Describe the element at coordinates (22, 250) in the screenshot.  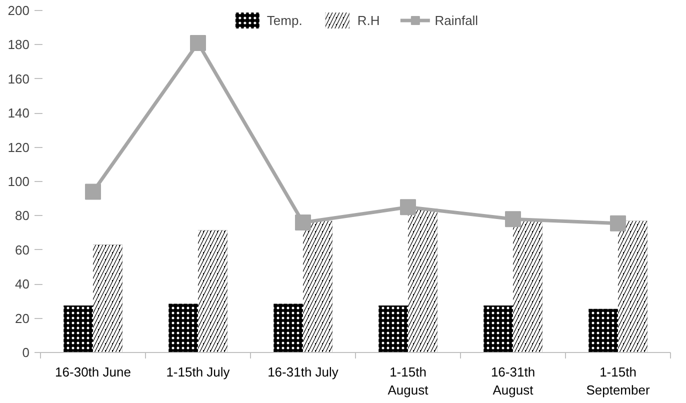
I see `y-tick-label: 60` at that location.